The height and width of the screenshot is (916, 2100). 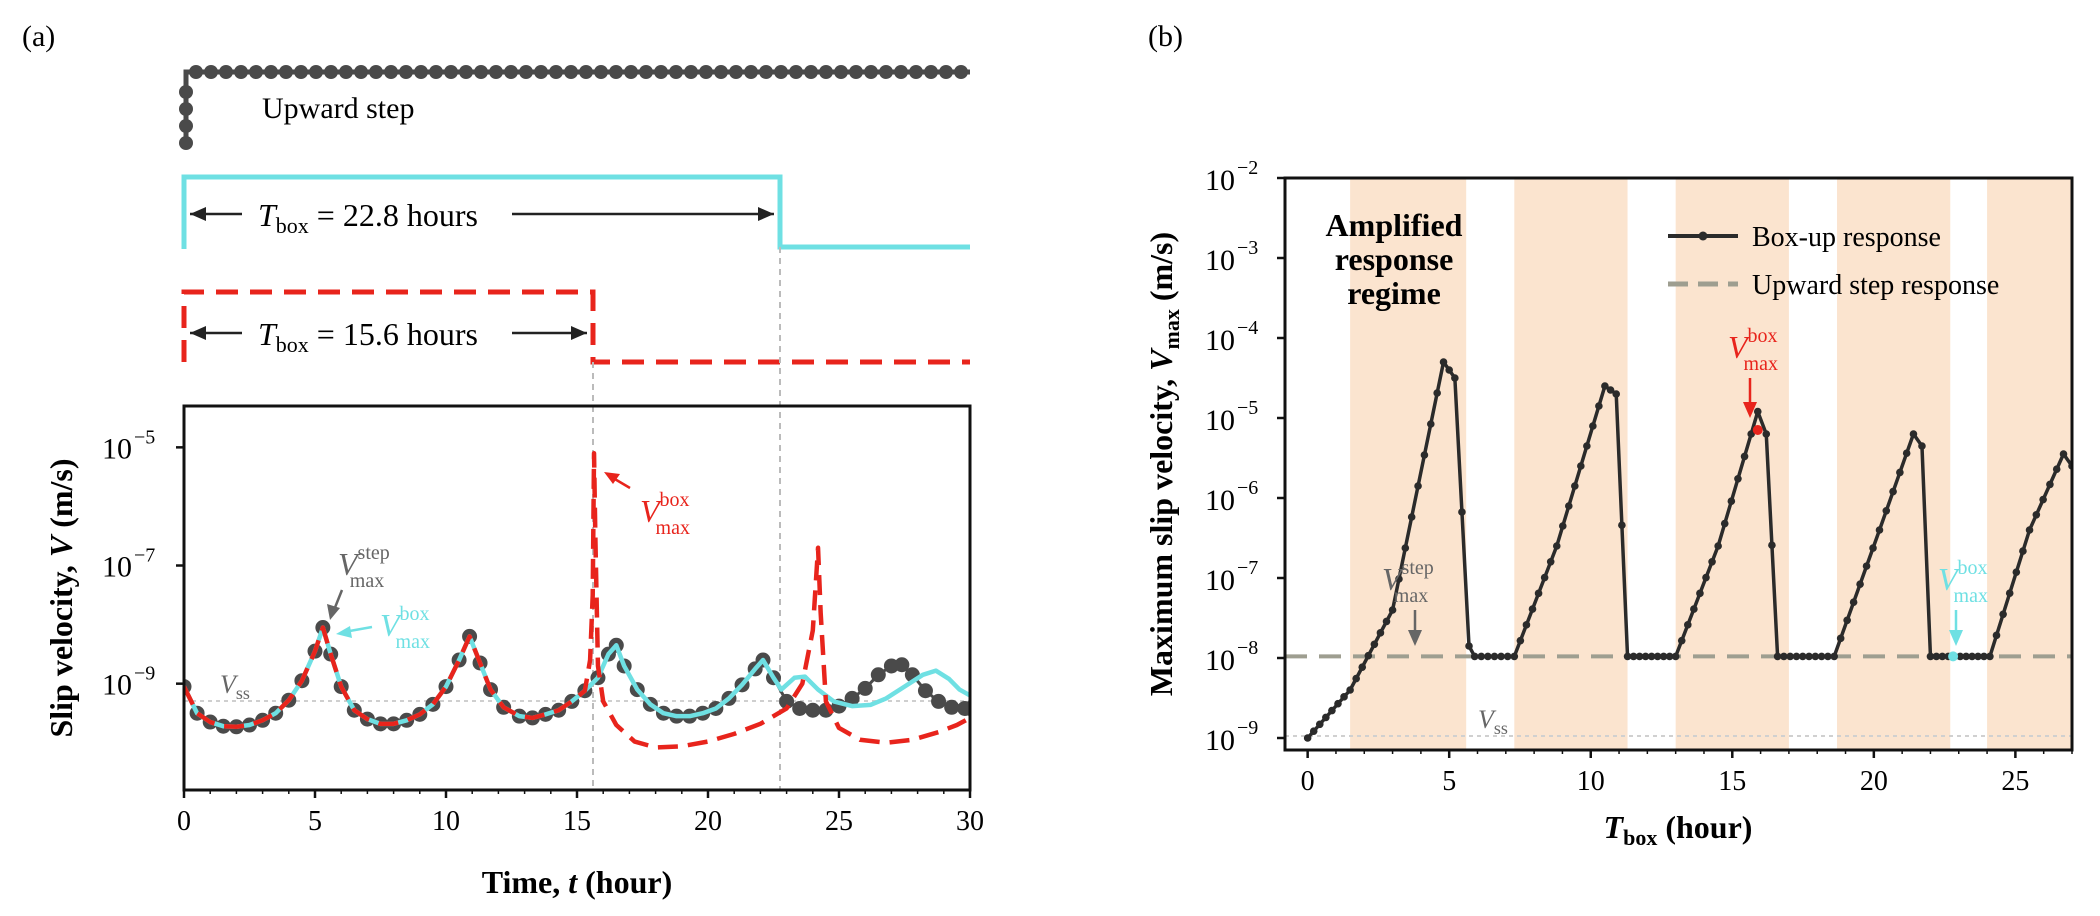 What do you see at coordinates (1963, 601) in the screenshot?
I see `panel-b-cyan-box-max-annotation: Vbox max` at bounding box center [1963, 601].